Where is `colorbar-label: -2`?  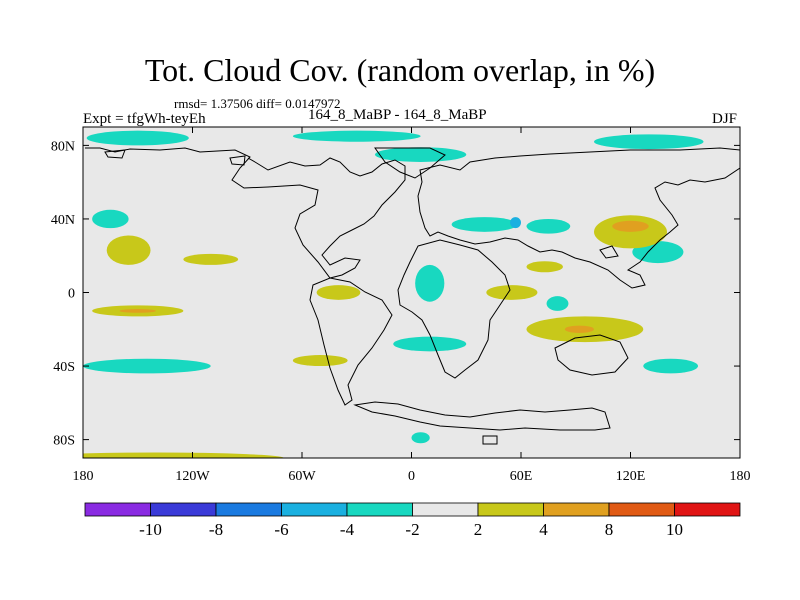
colorbar-label: -2 is located at coordinates (412, 529).